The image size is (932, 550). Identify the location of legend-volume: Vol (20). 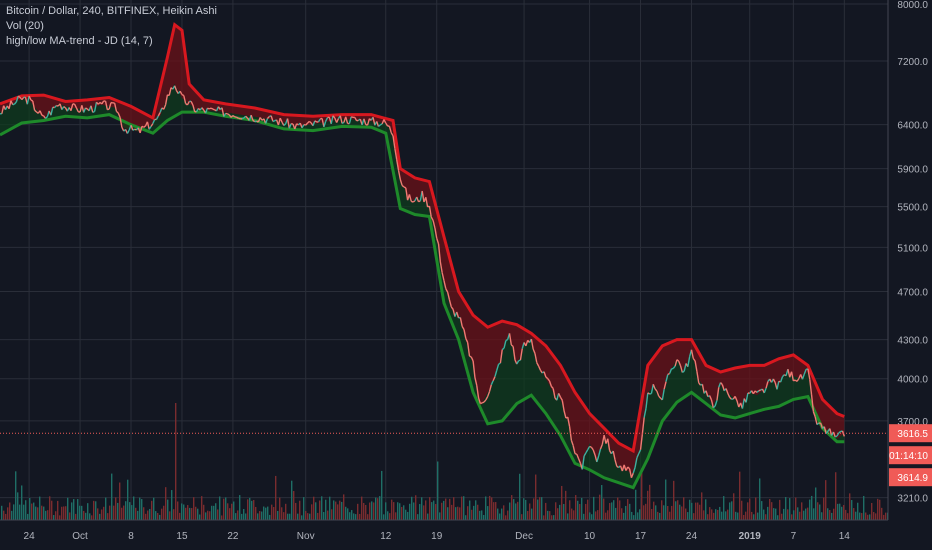
(25, 26).